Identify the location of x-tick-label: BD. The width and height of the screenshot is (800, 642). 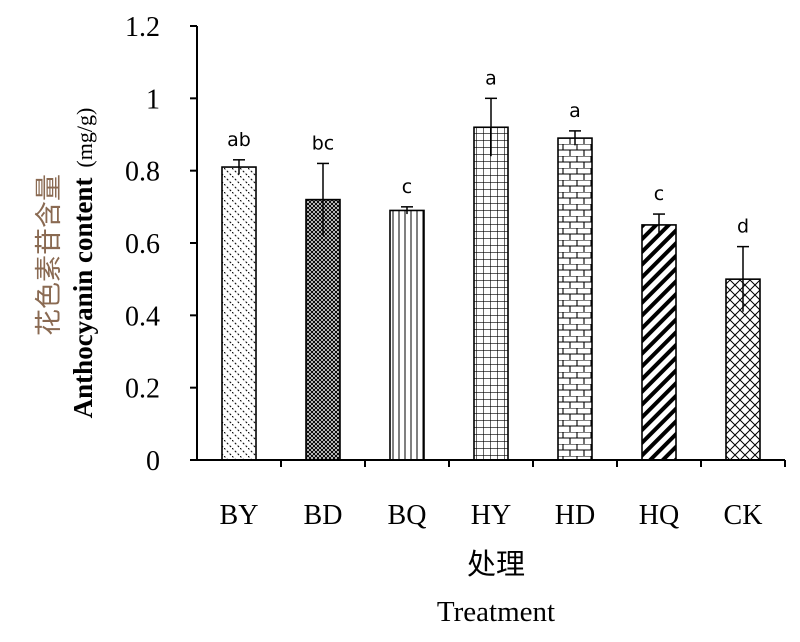
(323, 515).